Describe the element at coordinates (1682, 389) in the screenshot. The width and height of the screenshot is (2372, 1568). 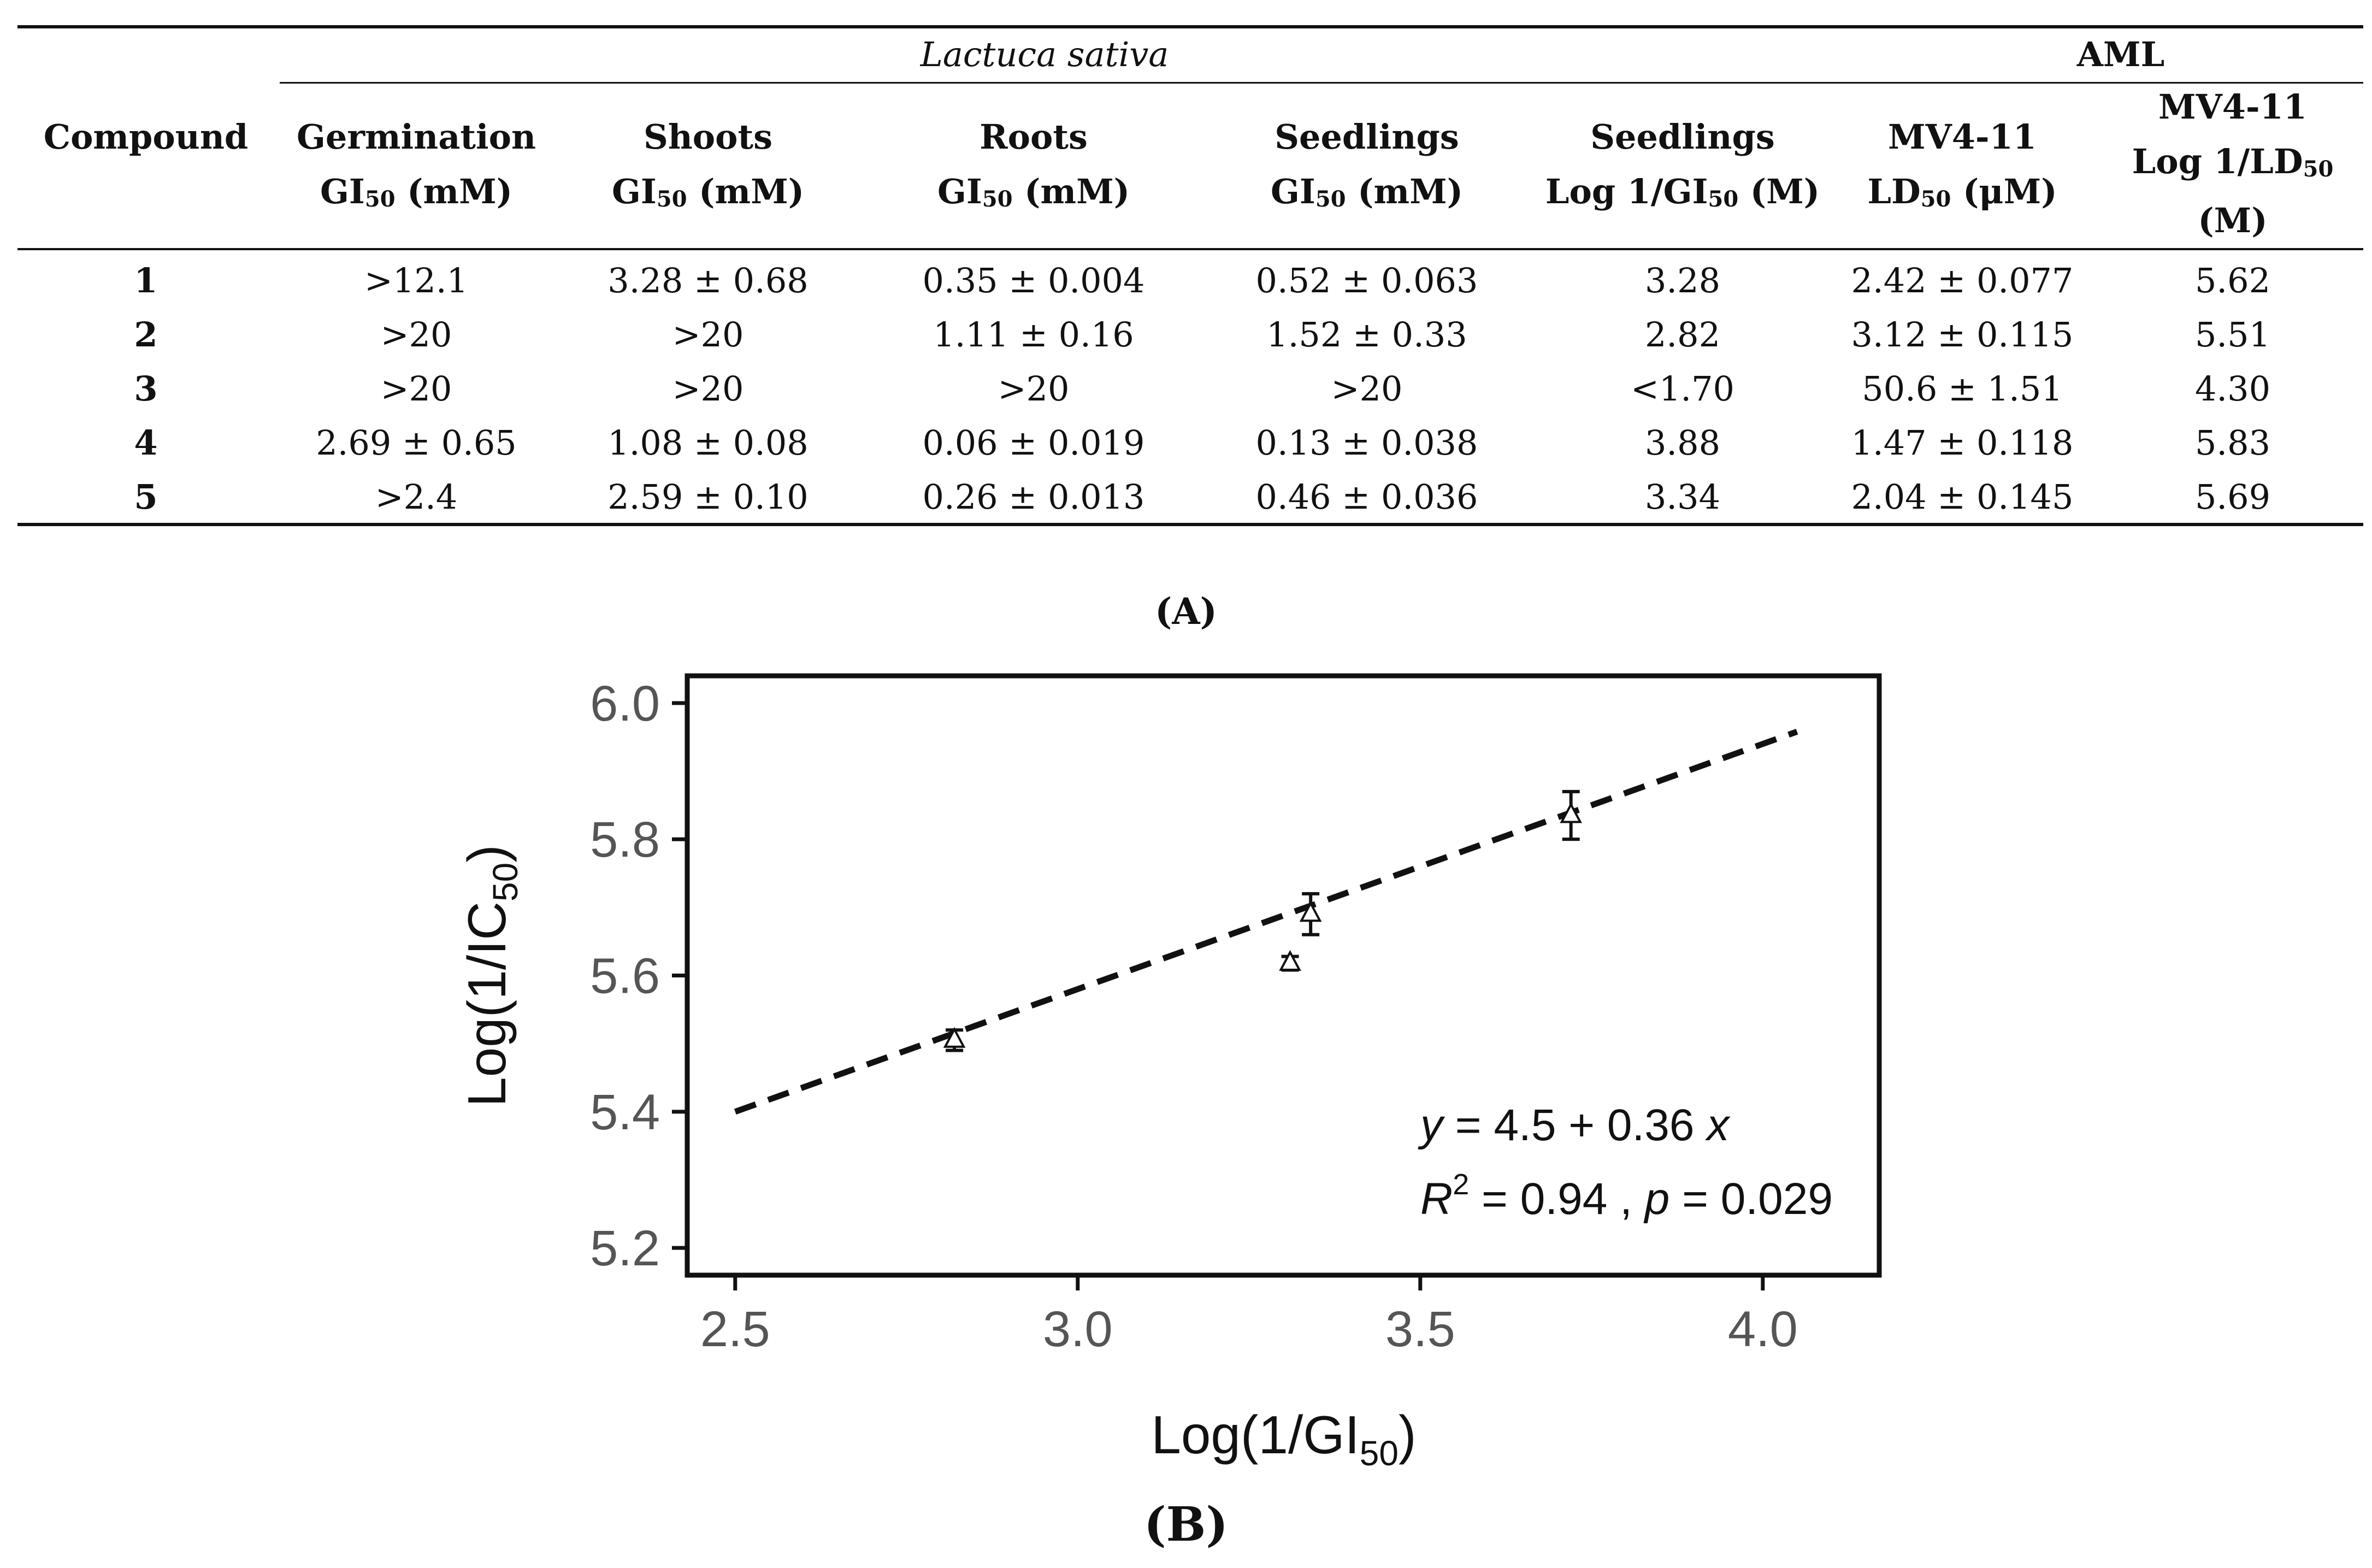
I see `table-cell: <1.70` at that location.